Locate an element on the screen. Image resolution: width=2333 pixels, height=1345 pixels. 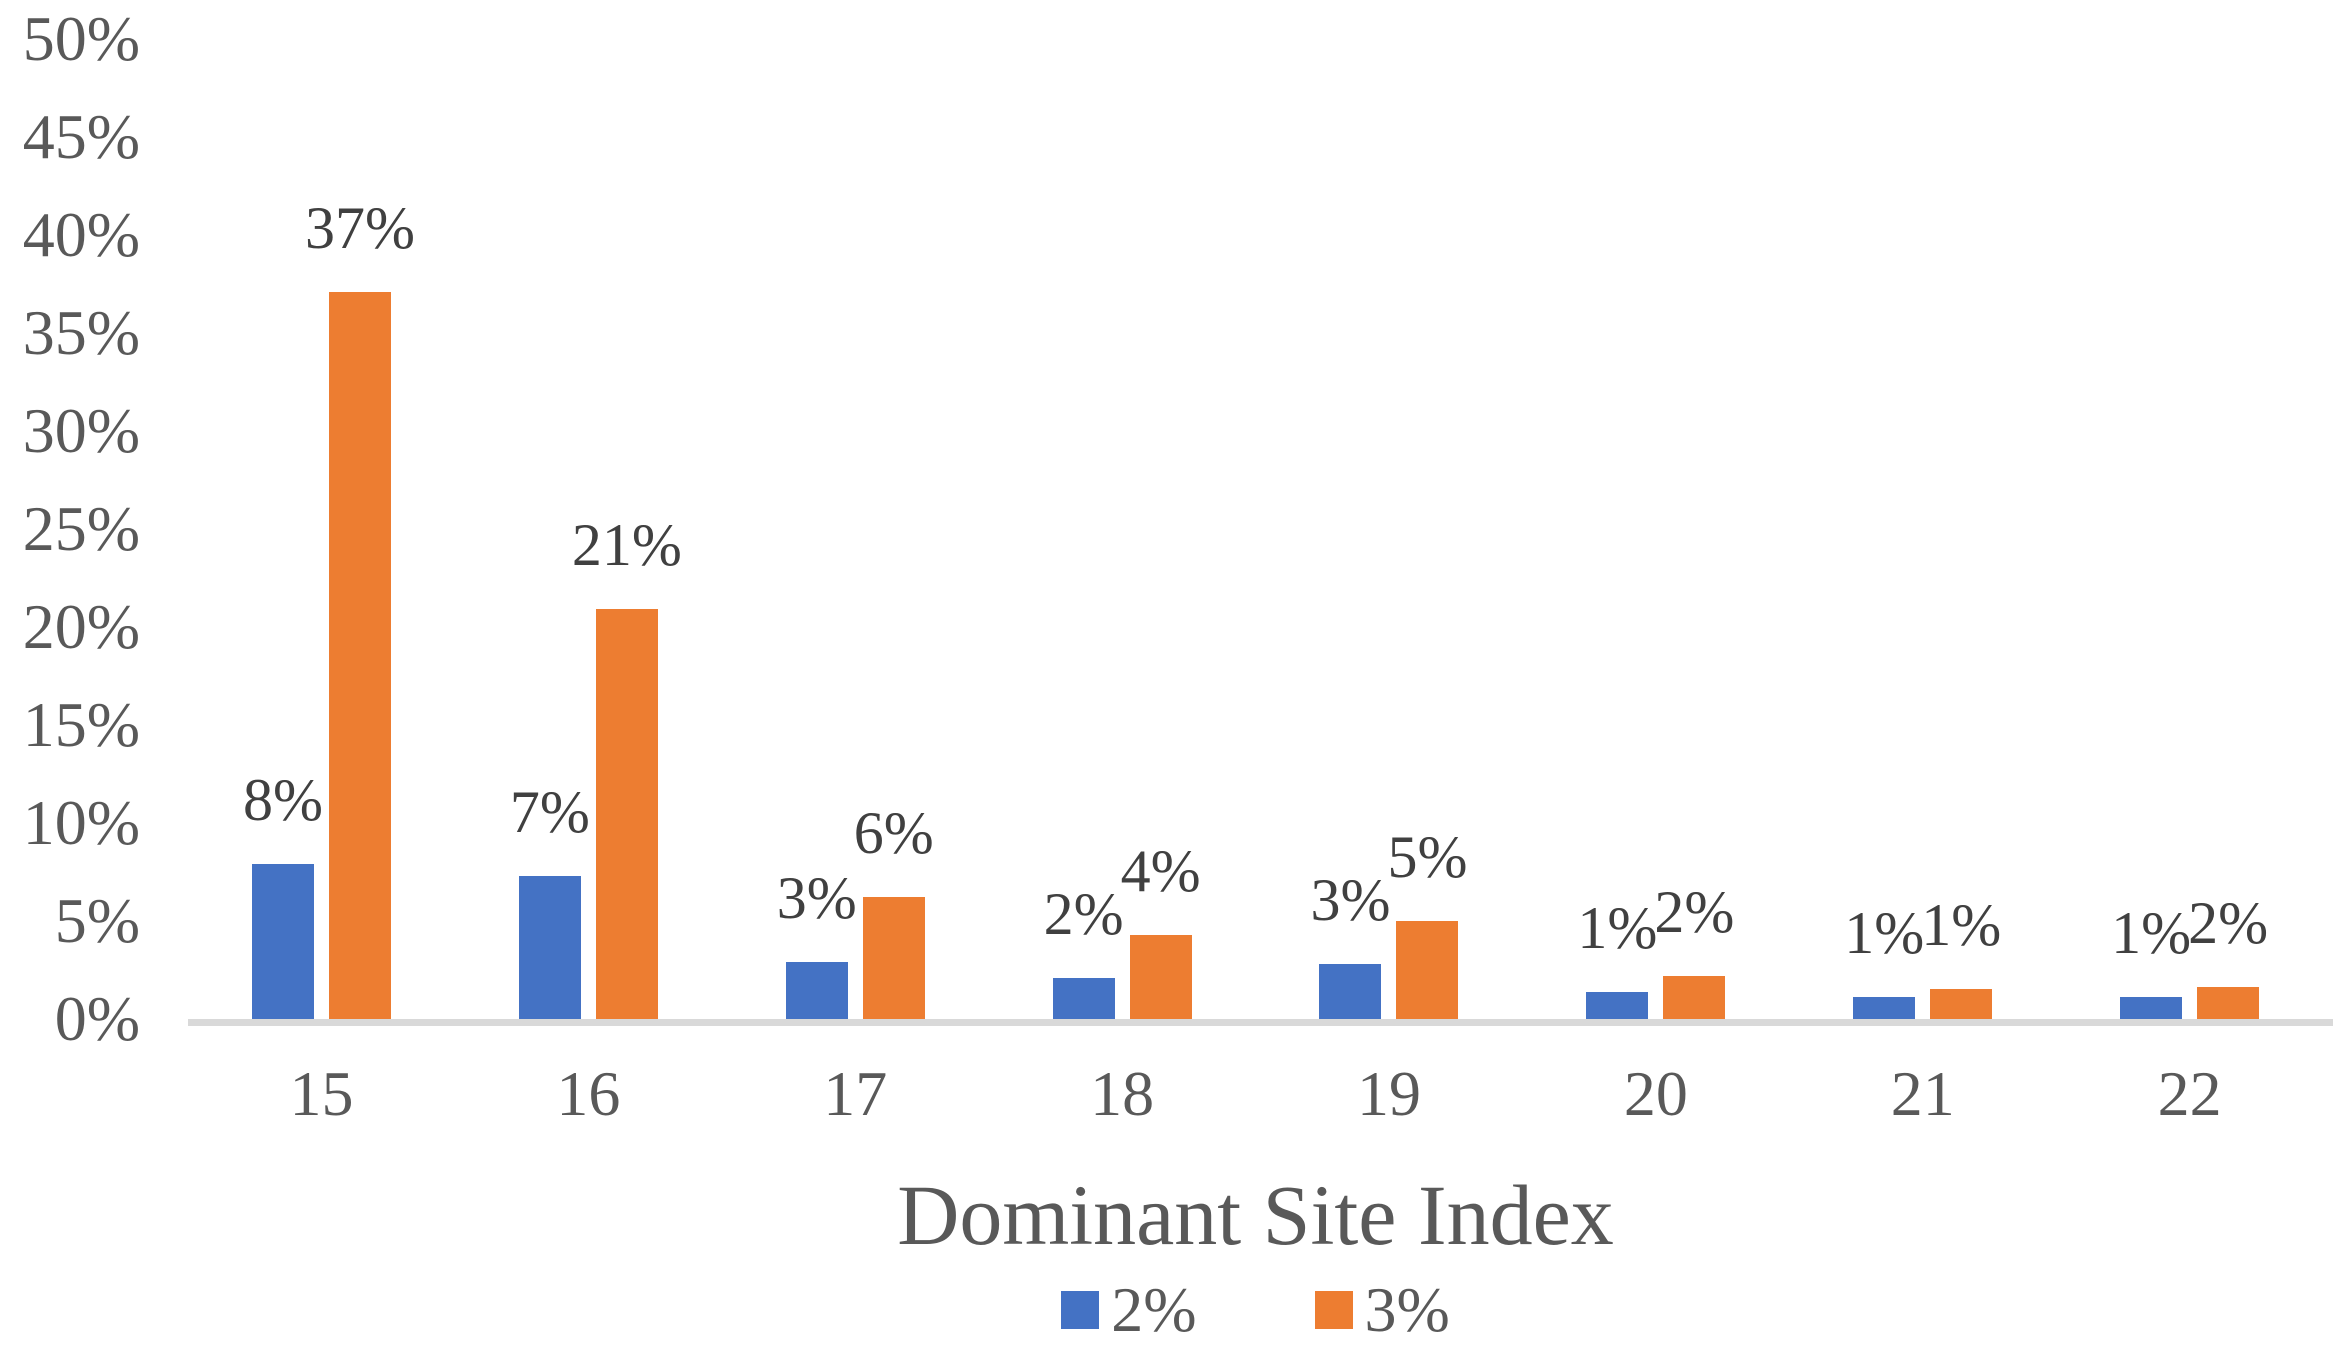
y-axis: 50% 45% 40% 35% 30% 25% 20% 15% 10% 5% 0% is located at coordinates (75, 529).